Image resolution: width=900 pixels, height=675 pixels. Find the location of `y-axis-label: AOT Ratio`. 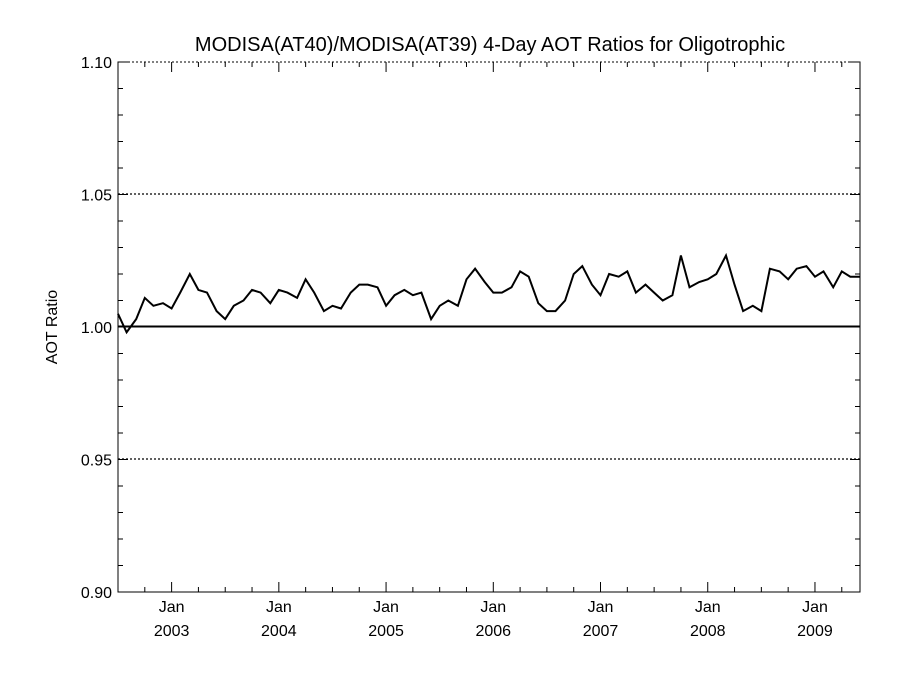

y-axis-label: AOT Ratio is located at coordinates (52, 327).